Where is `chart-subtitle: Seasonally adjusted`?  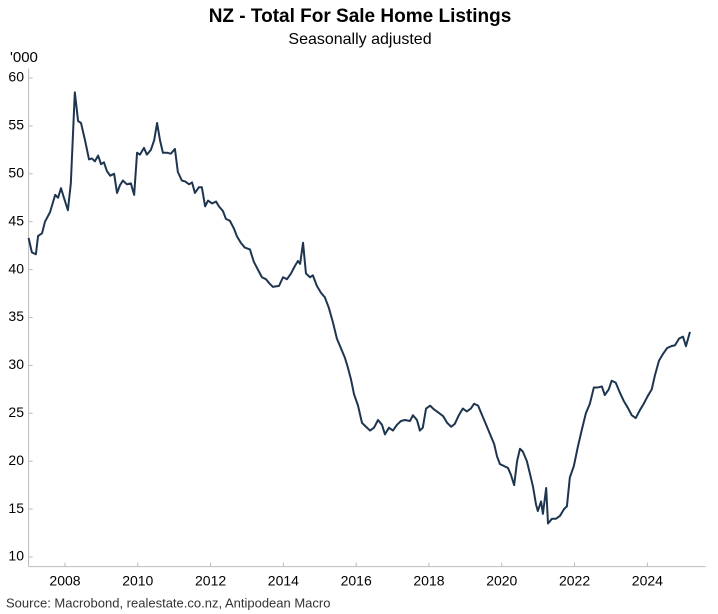 chart-subtitle: Seasonally adjusted is located at coordinates (359, 39).